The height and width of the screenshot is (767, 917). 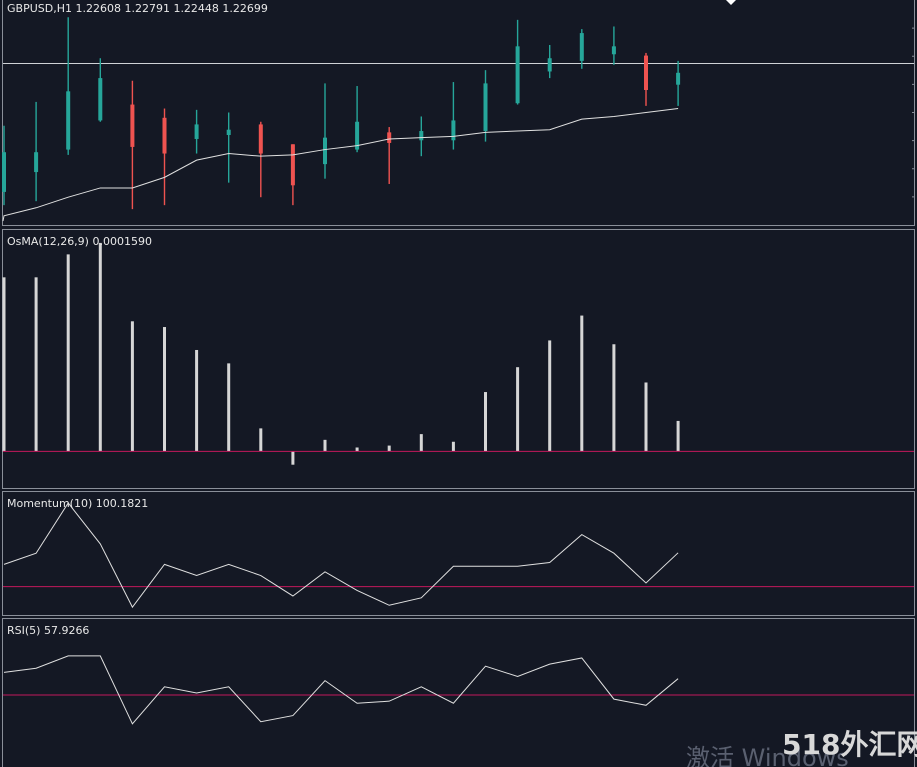 I want to click on windows-activation-watermark: 激活 Windows, so click(x=767, y=755).